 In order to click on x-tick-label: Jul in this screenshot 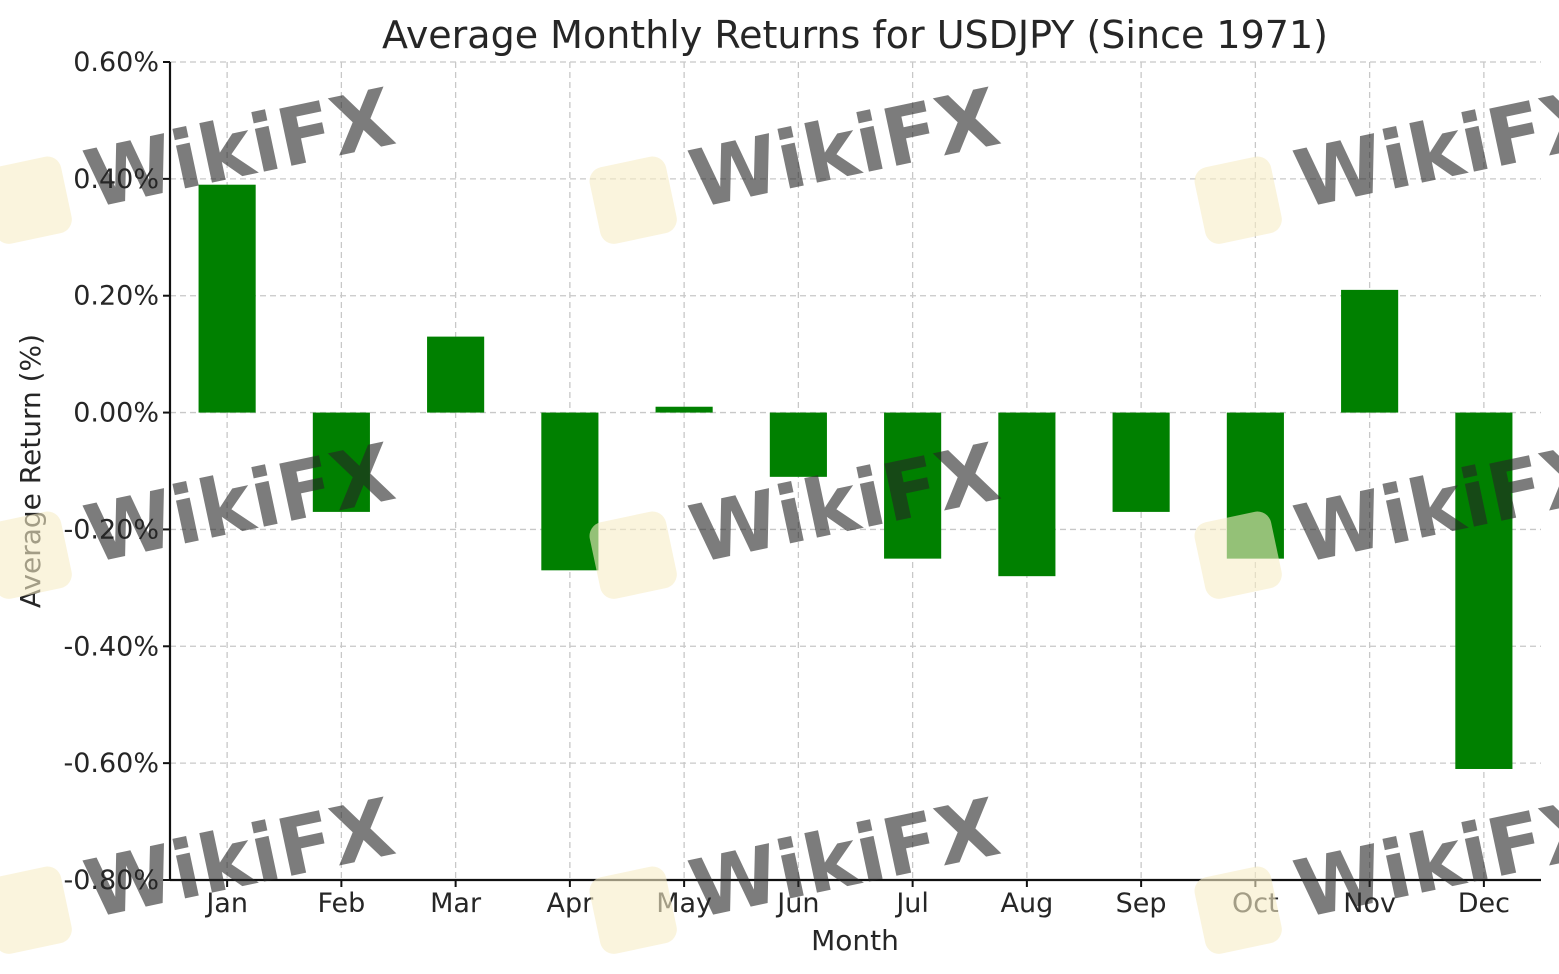, I will do `click(911, 903)`.